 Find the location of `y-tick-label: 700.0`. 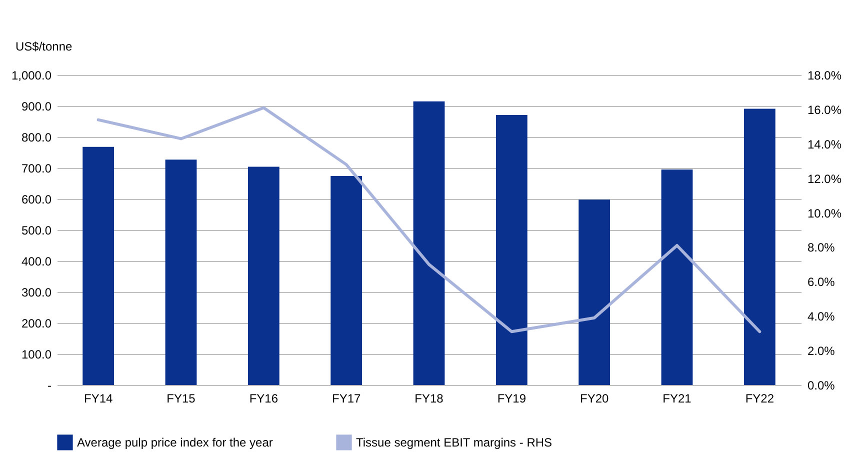

y-tick-label: 700.0 is located at coordinates (36, 169).